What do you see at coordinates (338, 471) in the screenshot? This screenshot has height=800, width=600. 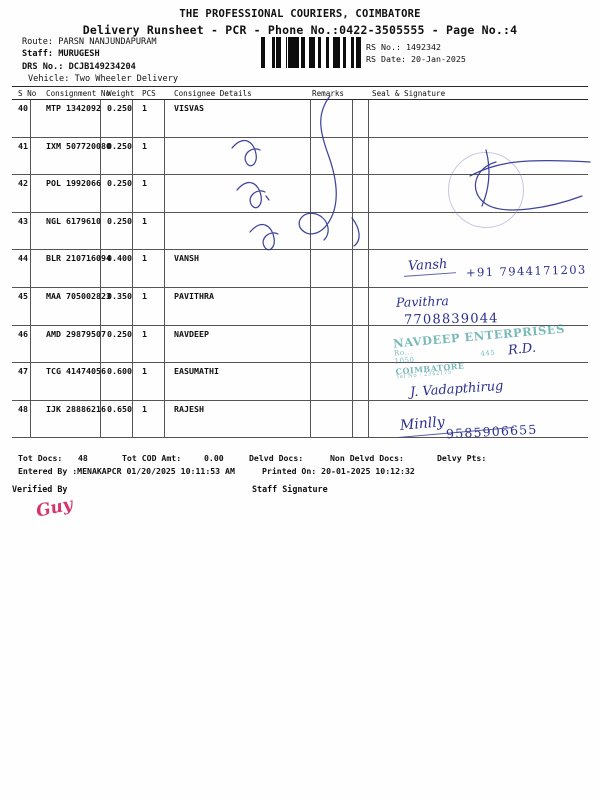 I see `printed-on: Printed On: 20-01-2025 10:12:32` at bounding box center [338, 471].